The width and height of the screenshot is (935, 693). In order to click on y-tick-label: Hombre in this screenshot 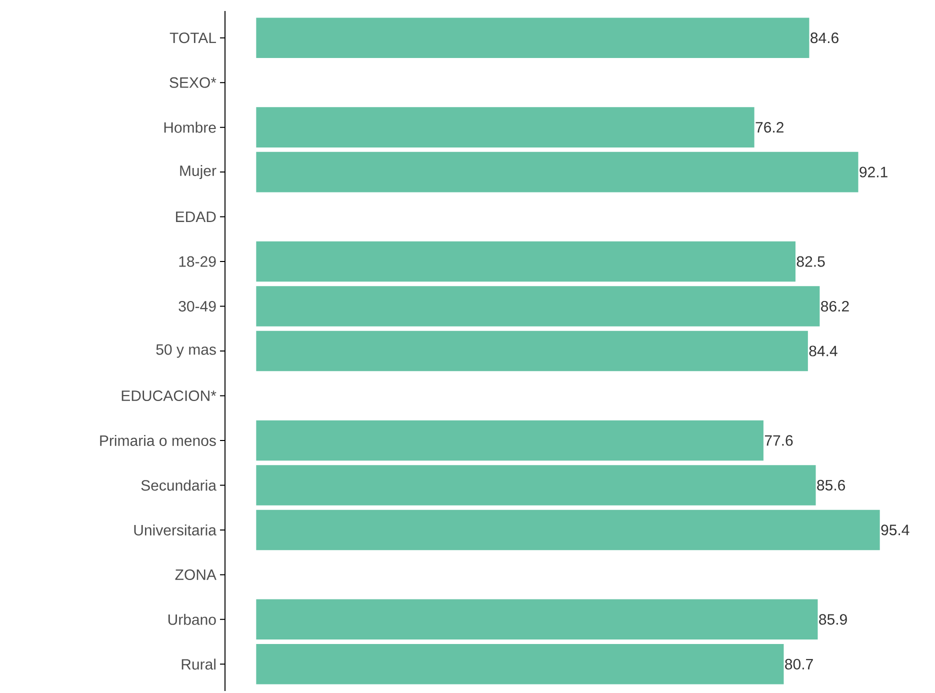, I will do `click(190, 127)`.